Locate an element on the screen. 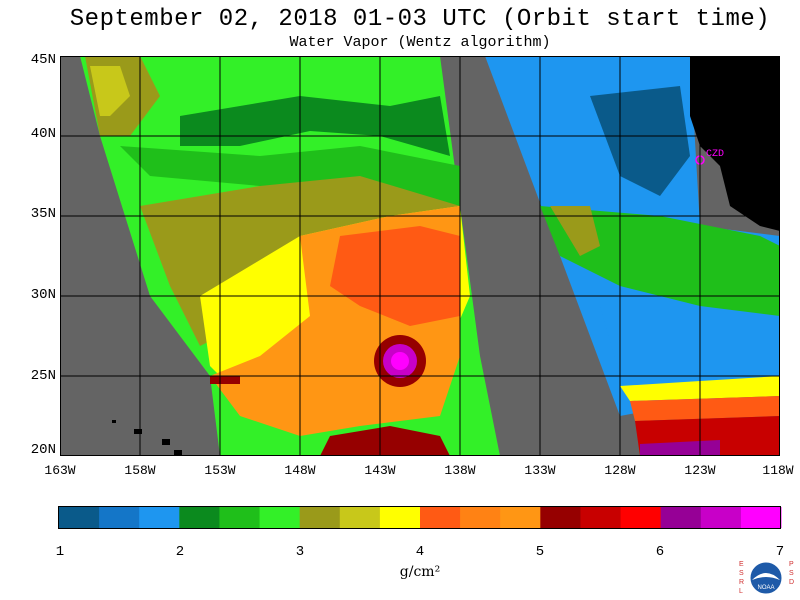 This screenshot has width=800, height=600. lat-label-40n: 40N is located at coordinates (43, 134).